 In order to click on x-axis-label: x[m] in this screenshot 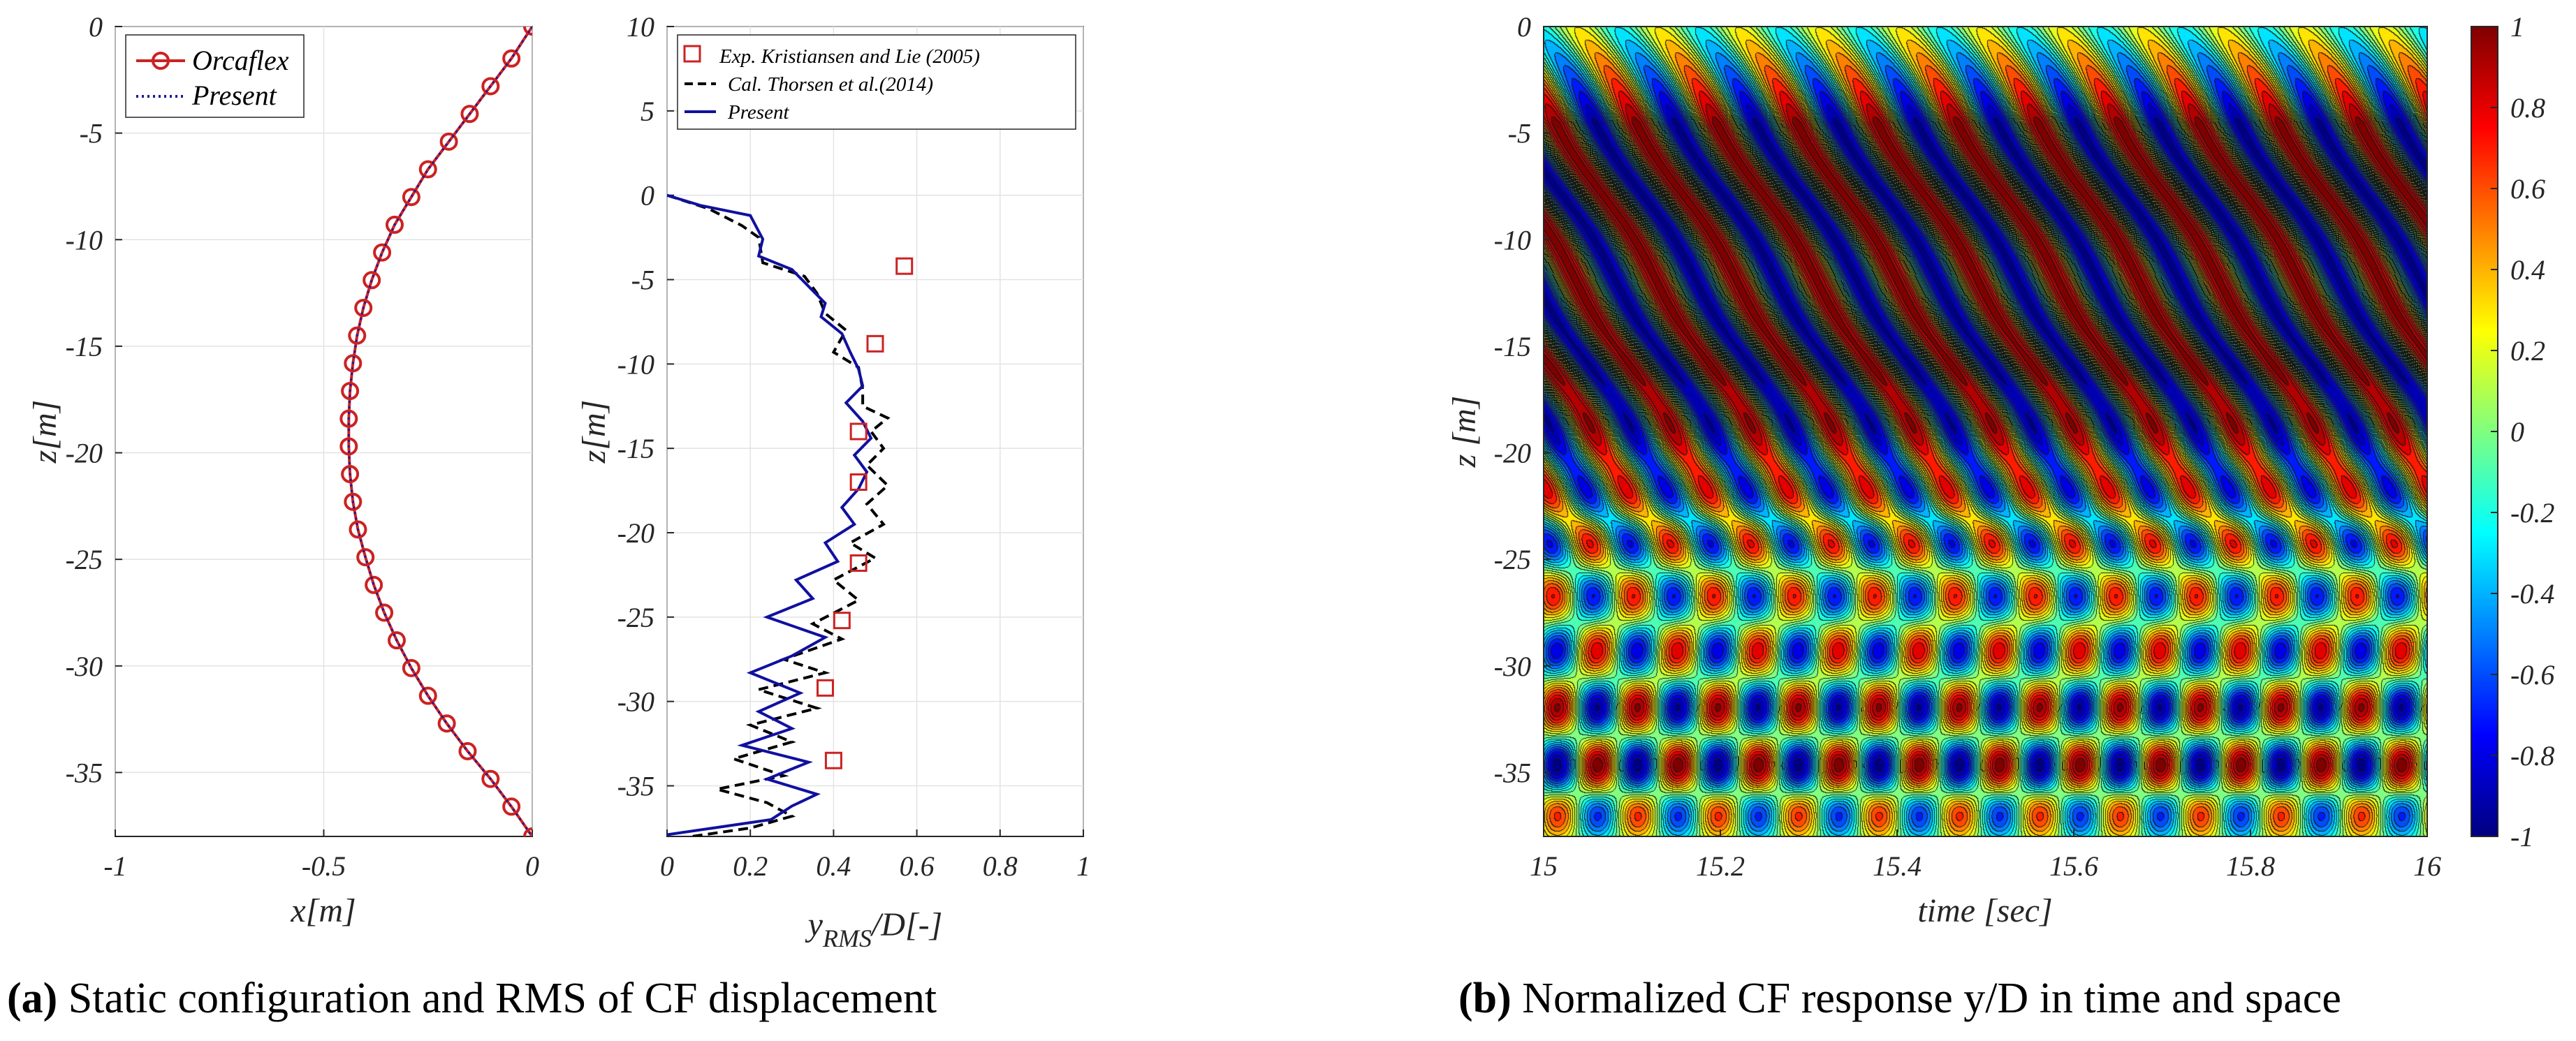, I will do `click(323, 911)`.